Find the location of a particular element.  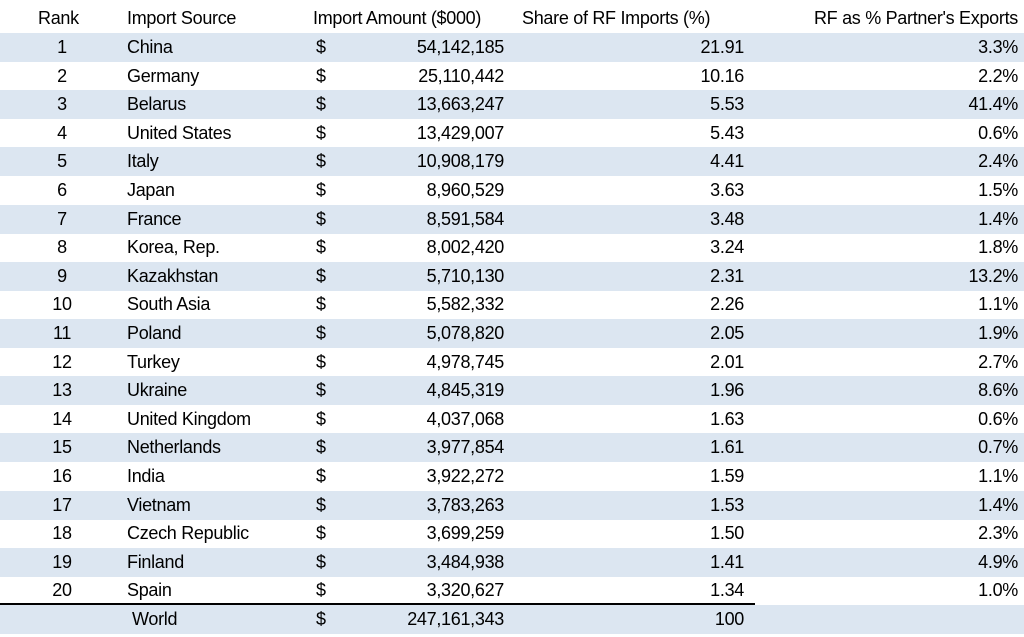

source-cell: Germany is located at coordinates (163, 75).